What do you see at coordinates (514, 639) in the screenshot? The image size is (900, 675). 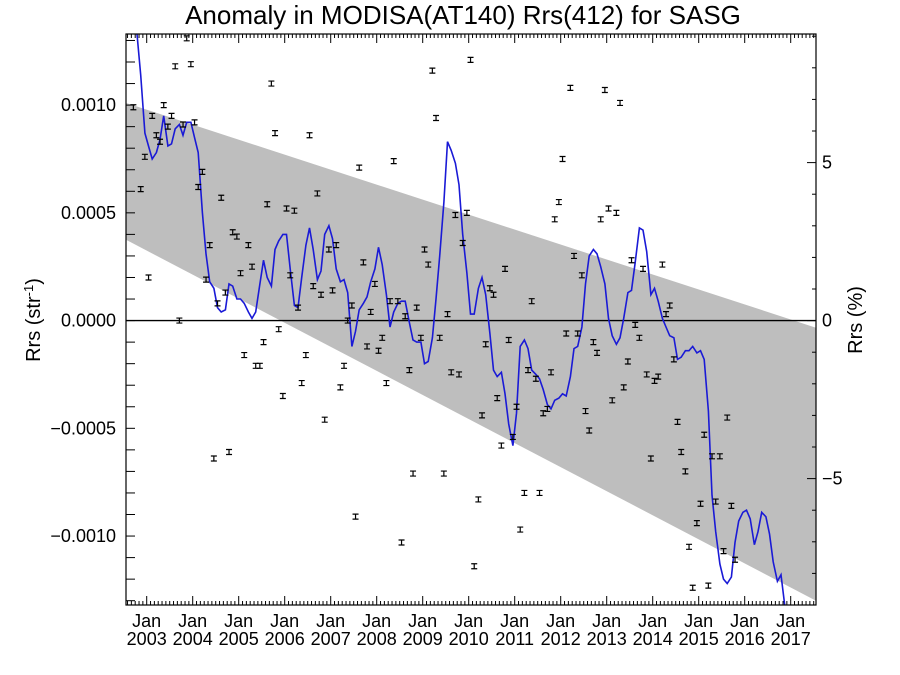 I see `x-tick-label: 2011` at bounding box center [514, 639].